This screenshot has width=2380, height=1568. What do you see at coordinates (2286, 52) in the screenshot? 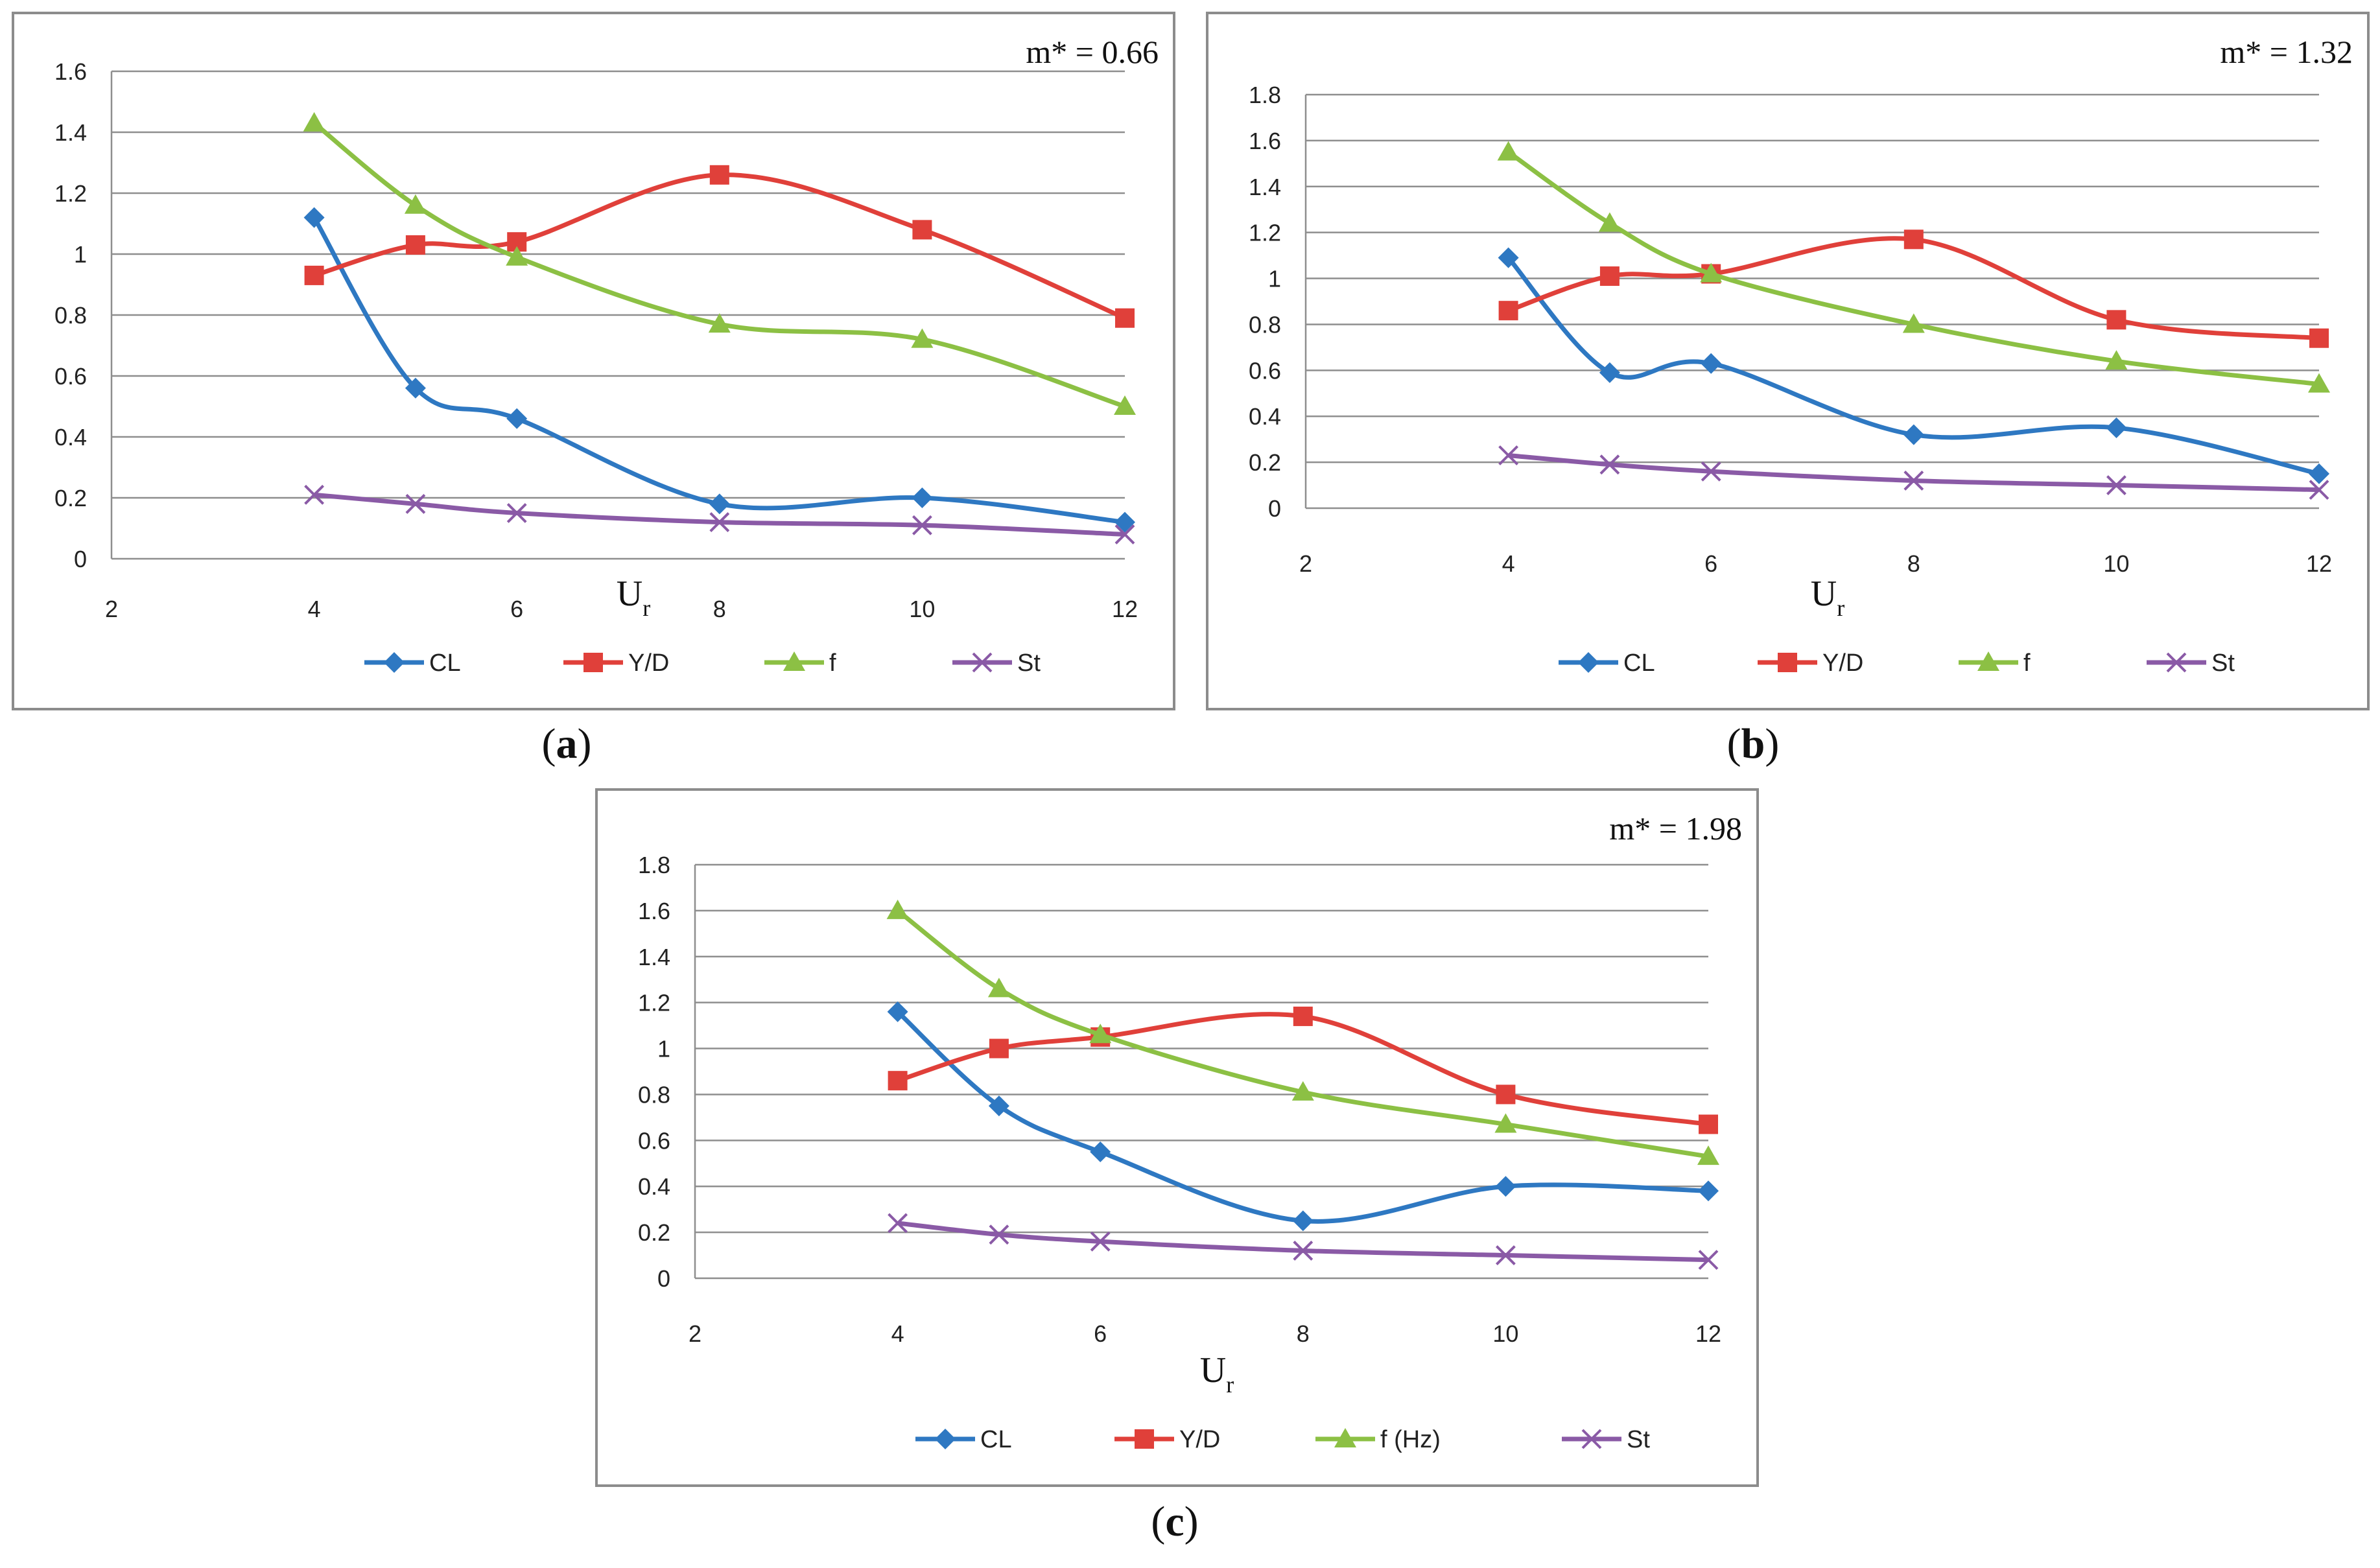
I see `chart-title: m* = 1.32` at bounding box center [2286, 52].